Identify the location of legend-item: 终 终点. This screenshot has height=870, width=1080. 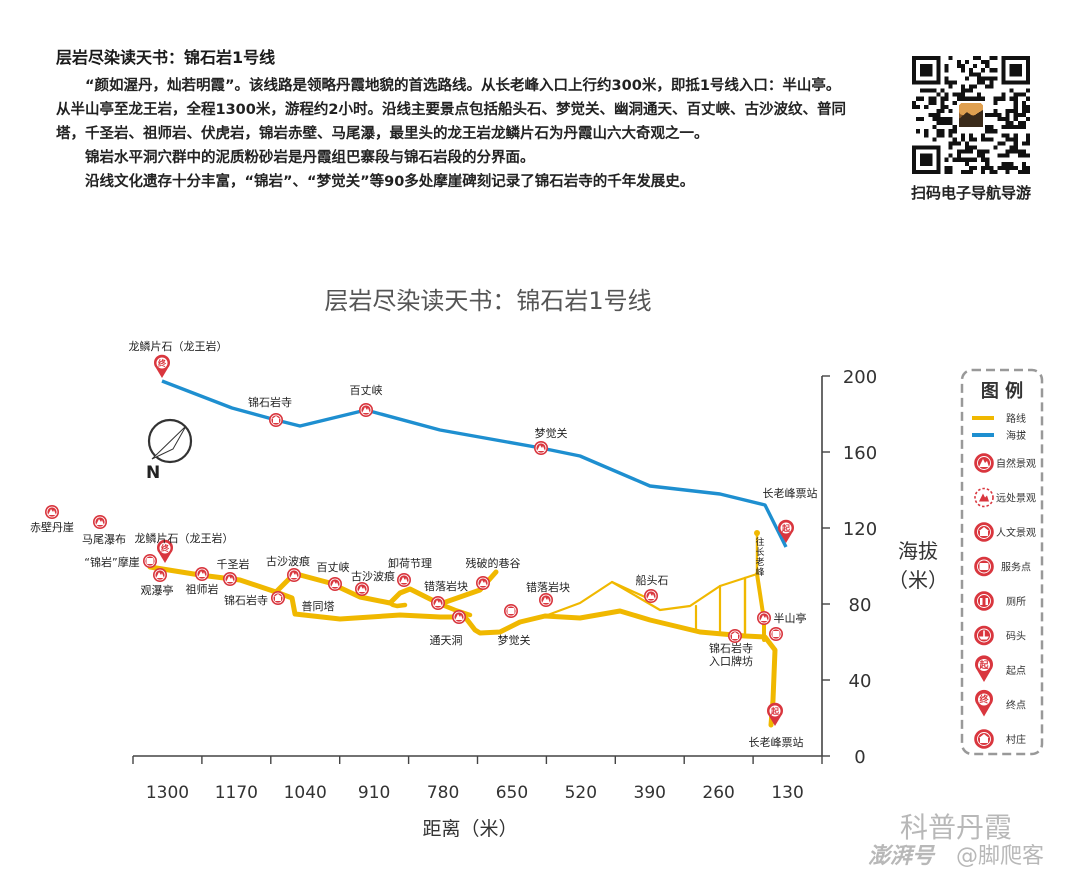
(1000, 703).